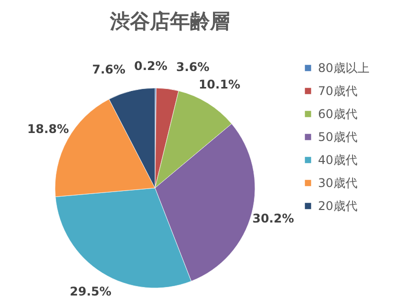 Image resolution: width=400 pixels, height=301 pixels. Describe the element at coordinates (151, 66) in the screenshot. I see `data-label: 0.2%` at that location.